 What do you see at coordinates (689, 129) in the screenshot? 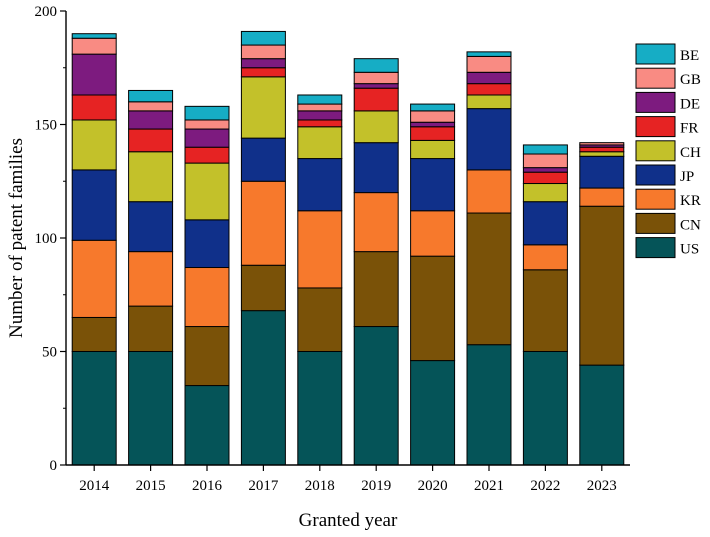
I see `legend-label-fr: FR` at bounding box center [689, 129].